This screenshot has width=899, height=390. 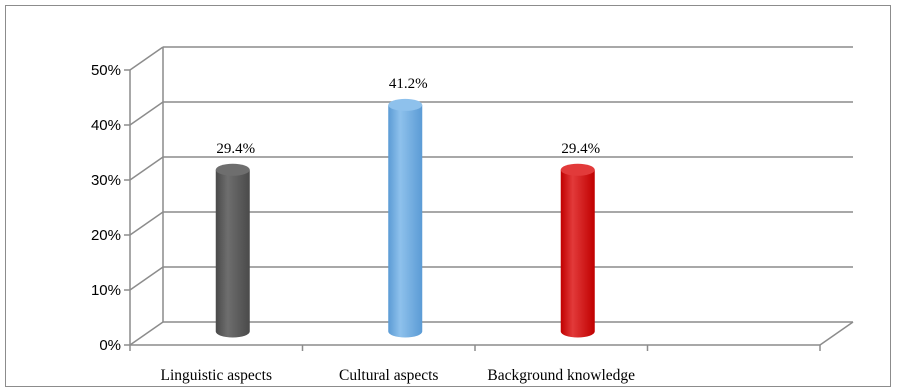 I want to click on y-axis-tick-labels: 0% 10% 20% 30% 40% 50%, so click(x=106, y=208).